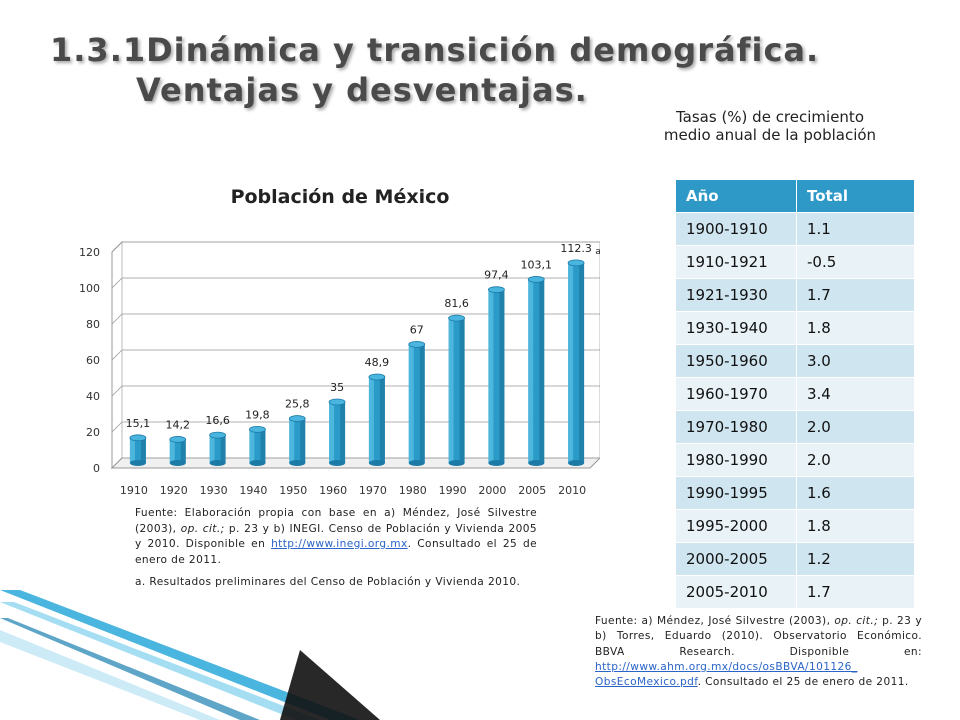  Describe the element at coordinates (435, 50) in the screenshot. I see `slide-title-line1: 1.3.1Dinámica y transición demográfica.` at that location.